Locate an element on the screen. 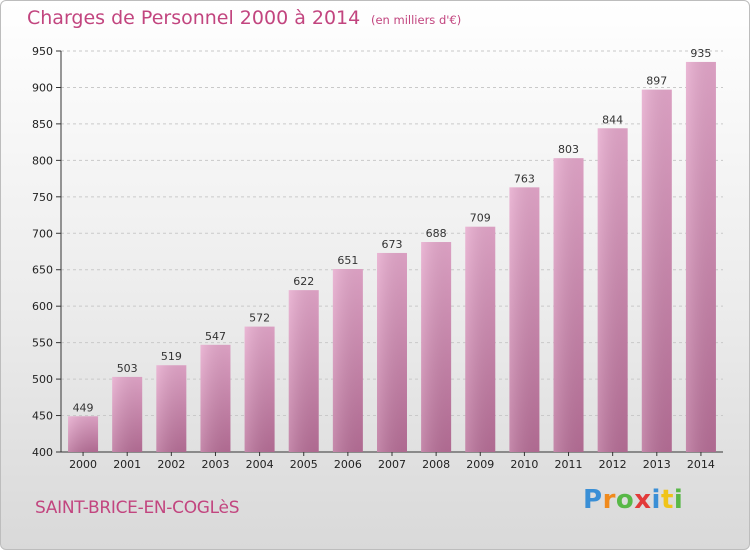 The width and height of the screenshot is (750, 550). y-tick-label: 450 is located at coordinates (42, 416).